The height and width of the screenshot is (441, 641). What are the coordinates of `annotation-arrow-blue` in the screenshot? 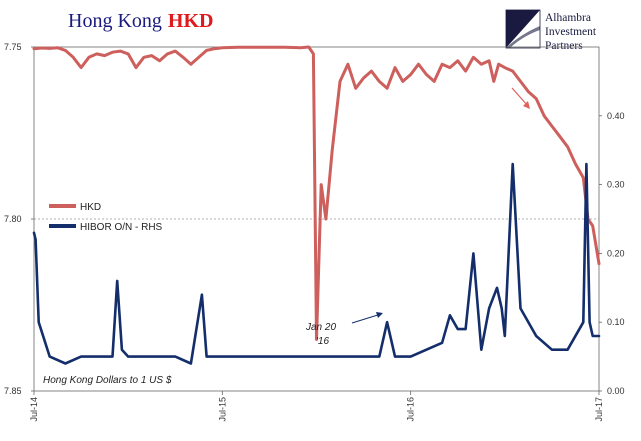 It's located at (367, 318).